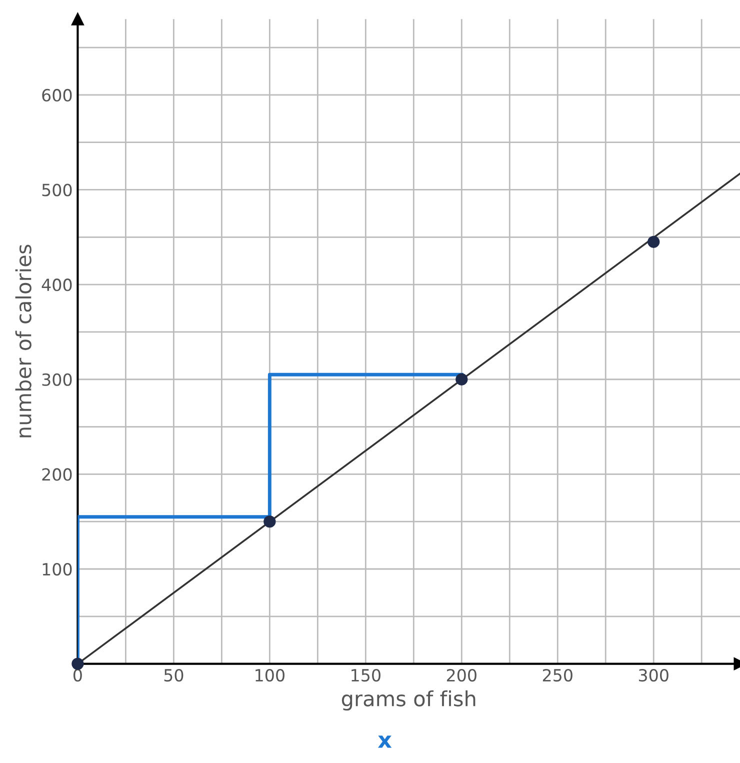 The height and width of the screenshot is (763, 740). What do you see at coordinates (366, 675) in the screenshot?
I see `x-tick-label: 150` at bounding box center [366, 675].